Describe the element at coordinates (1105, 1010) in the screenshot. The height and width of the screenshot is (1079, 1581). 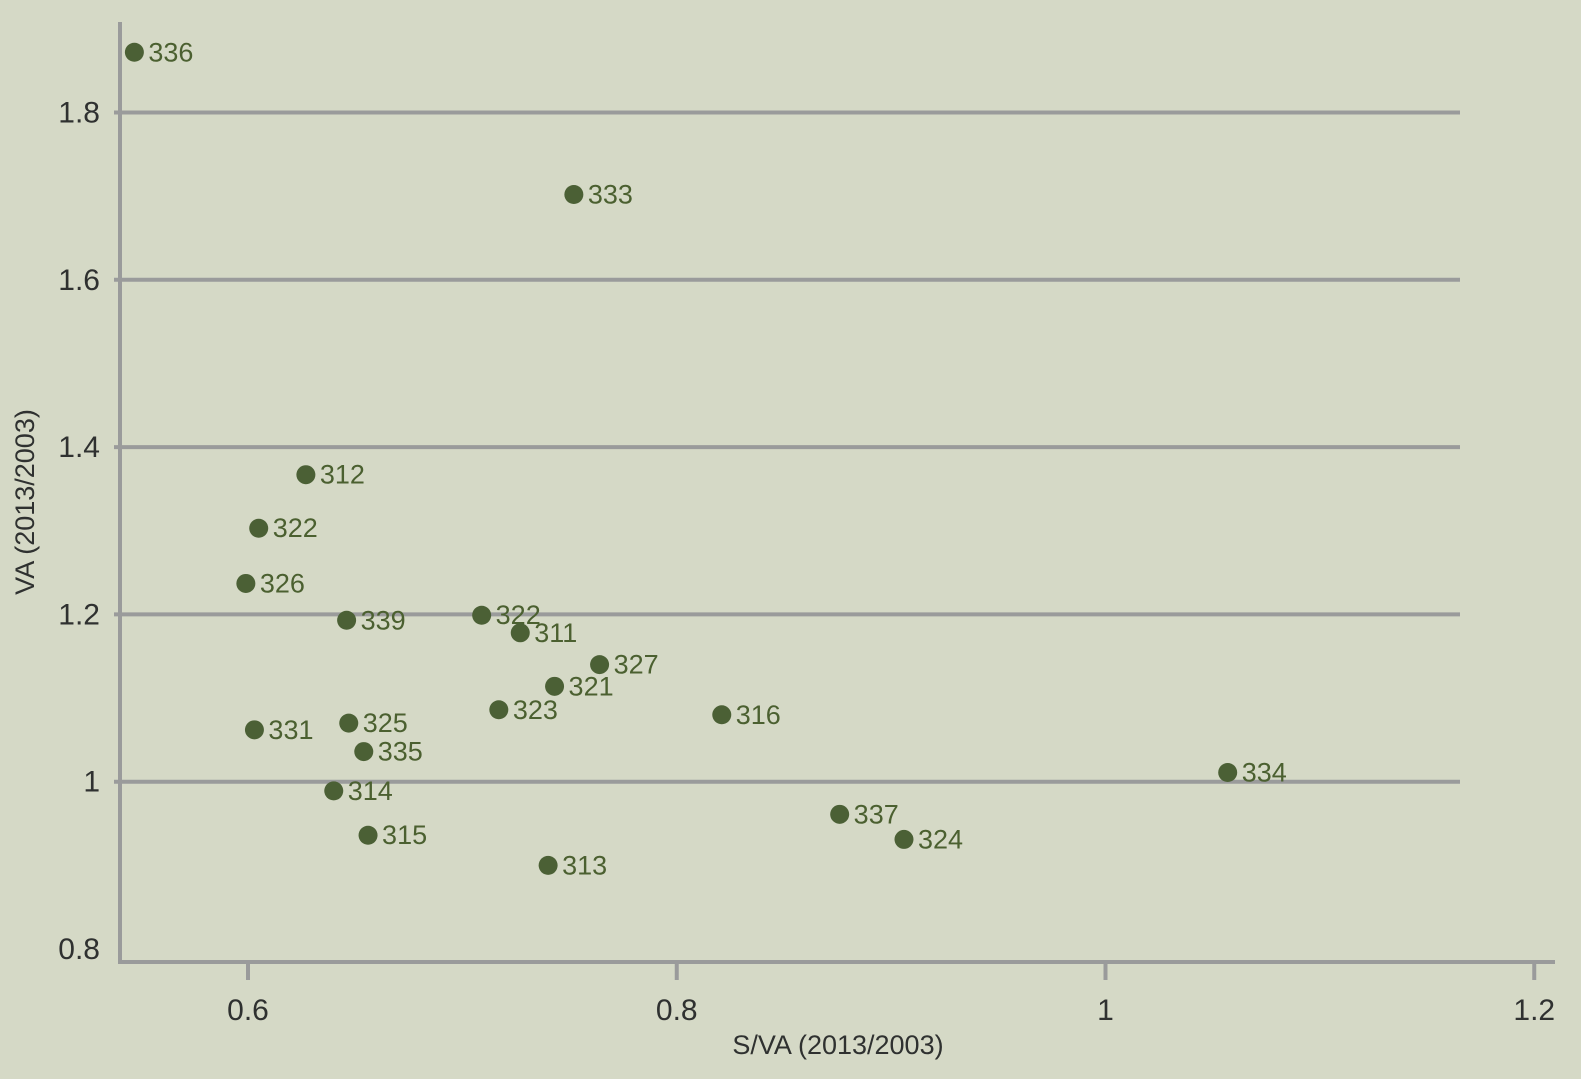
I see `x-tick-label: 1` at that location.